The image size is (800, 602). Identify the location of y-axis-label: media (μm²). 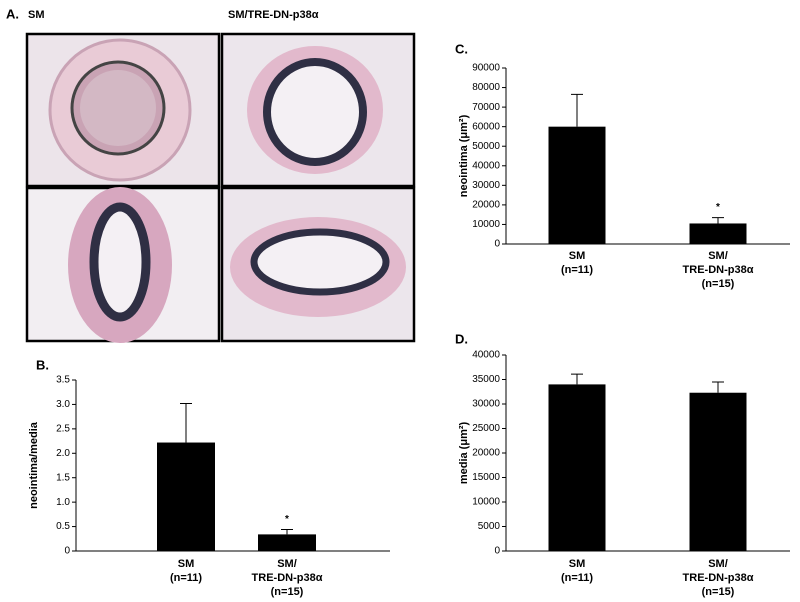
(464, 452).